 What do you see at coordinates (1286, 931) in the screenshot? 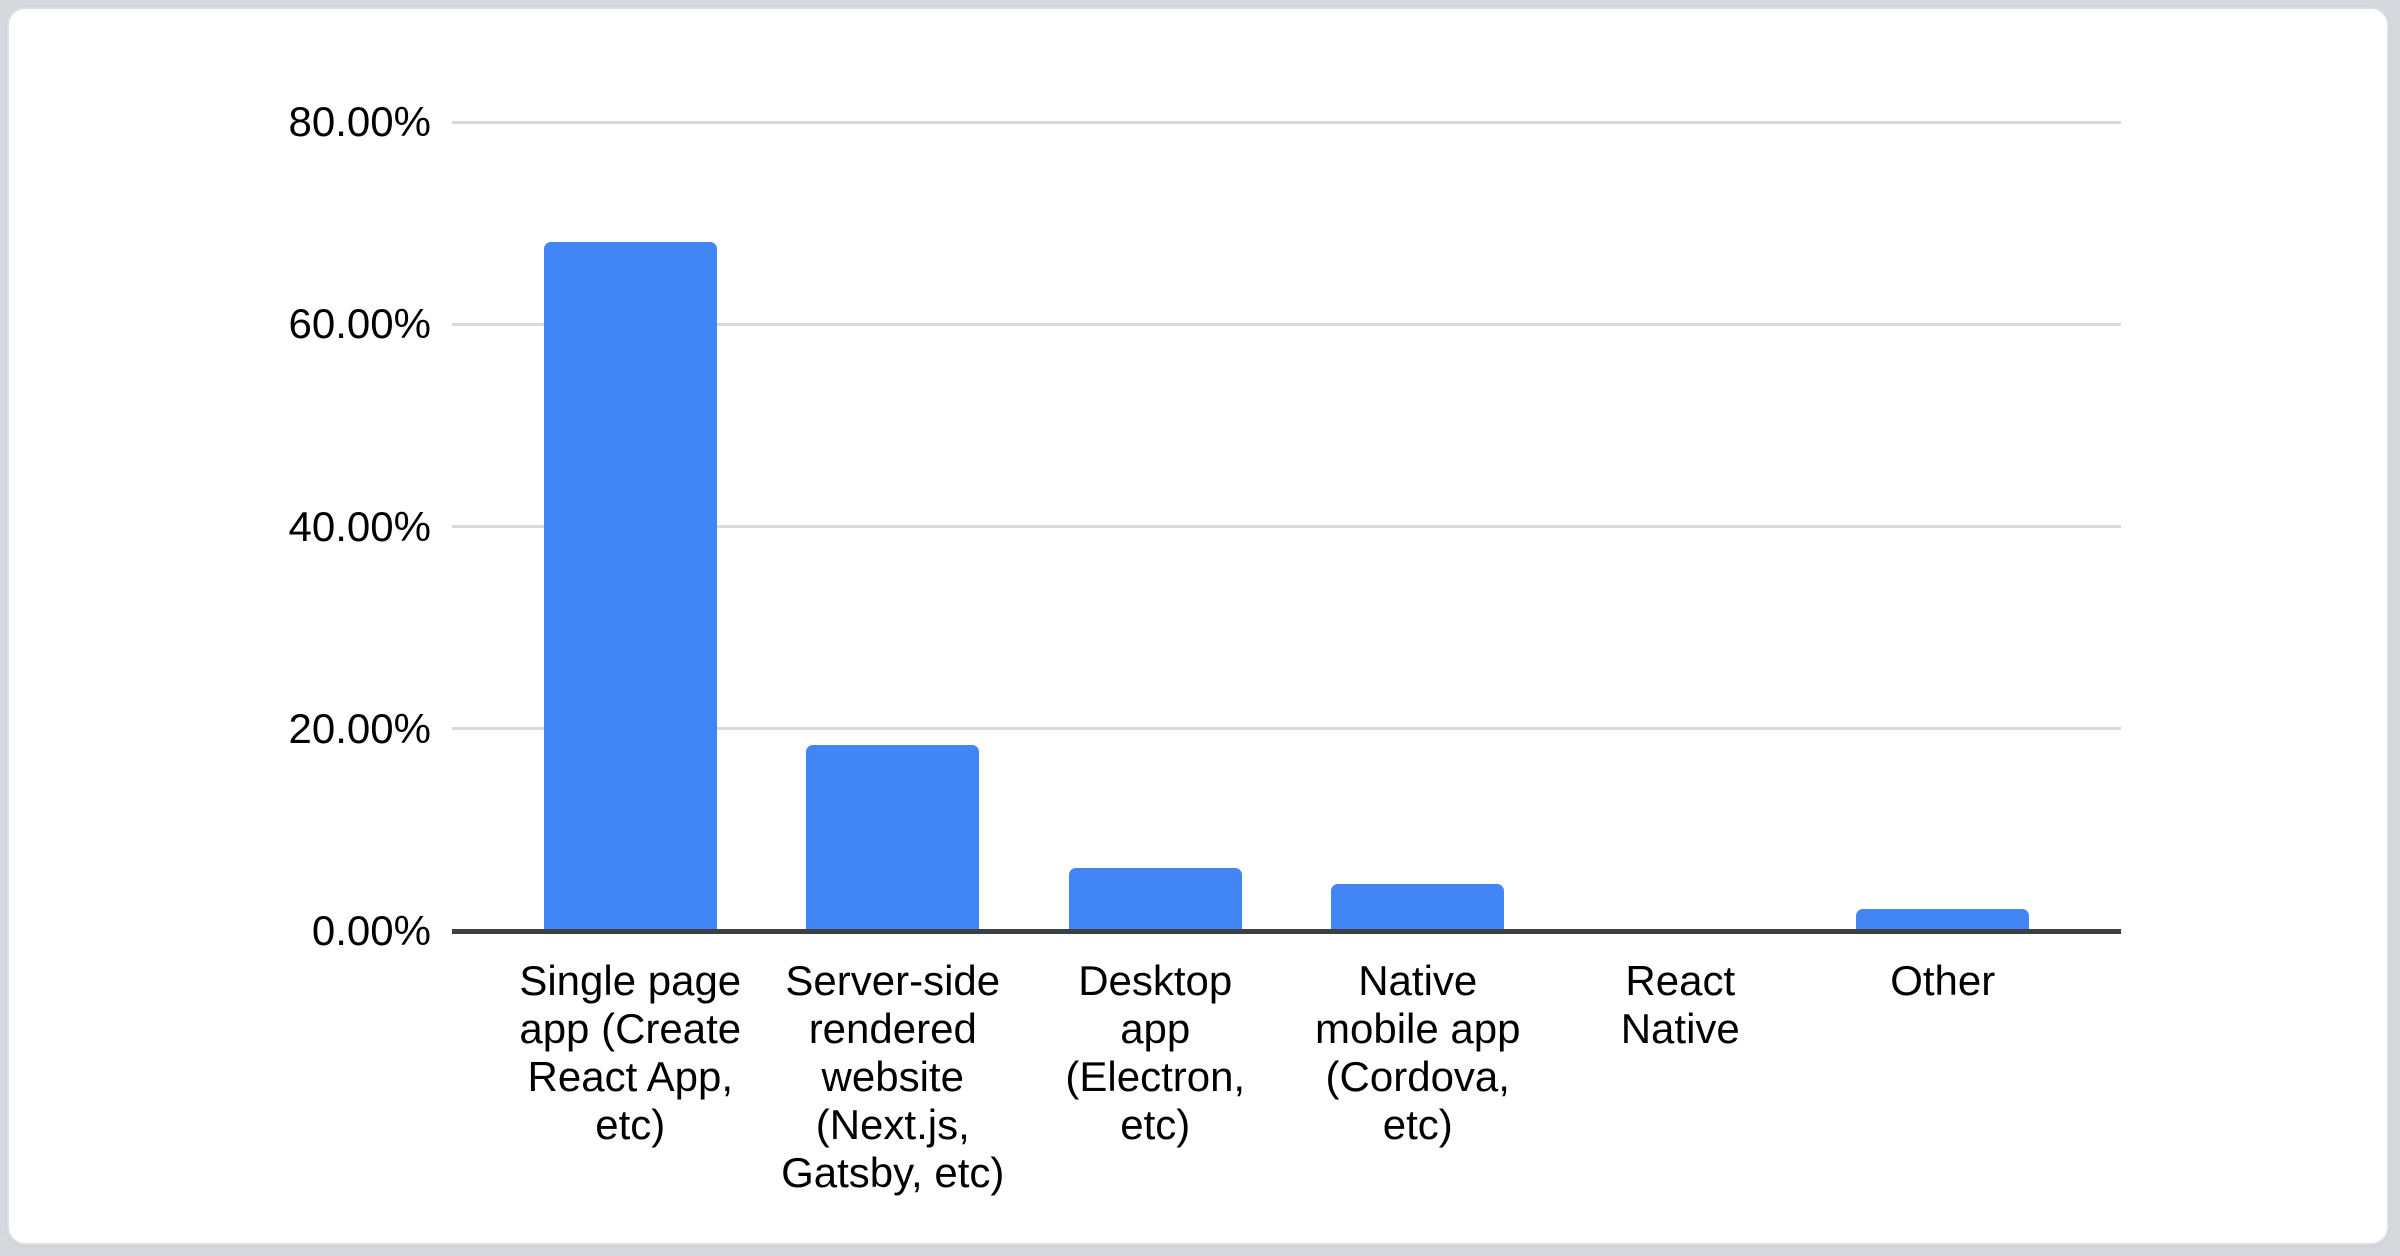
I see `x-axis-line` at bounding box center [1286, 931].